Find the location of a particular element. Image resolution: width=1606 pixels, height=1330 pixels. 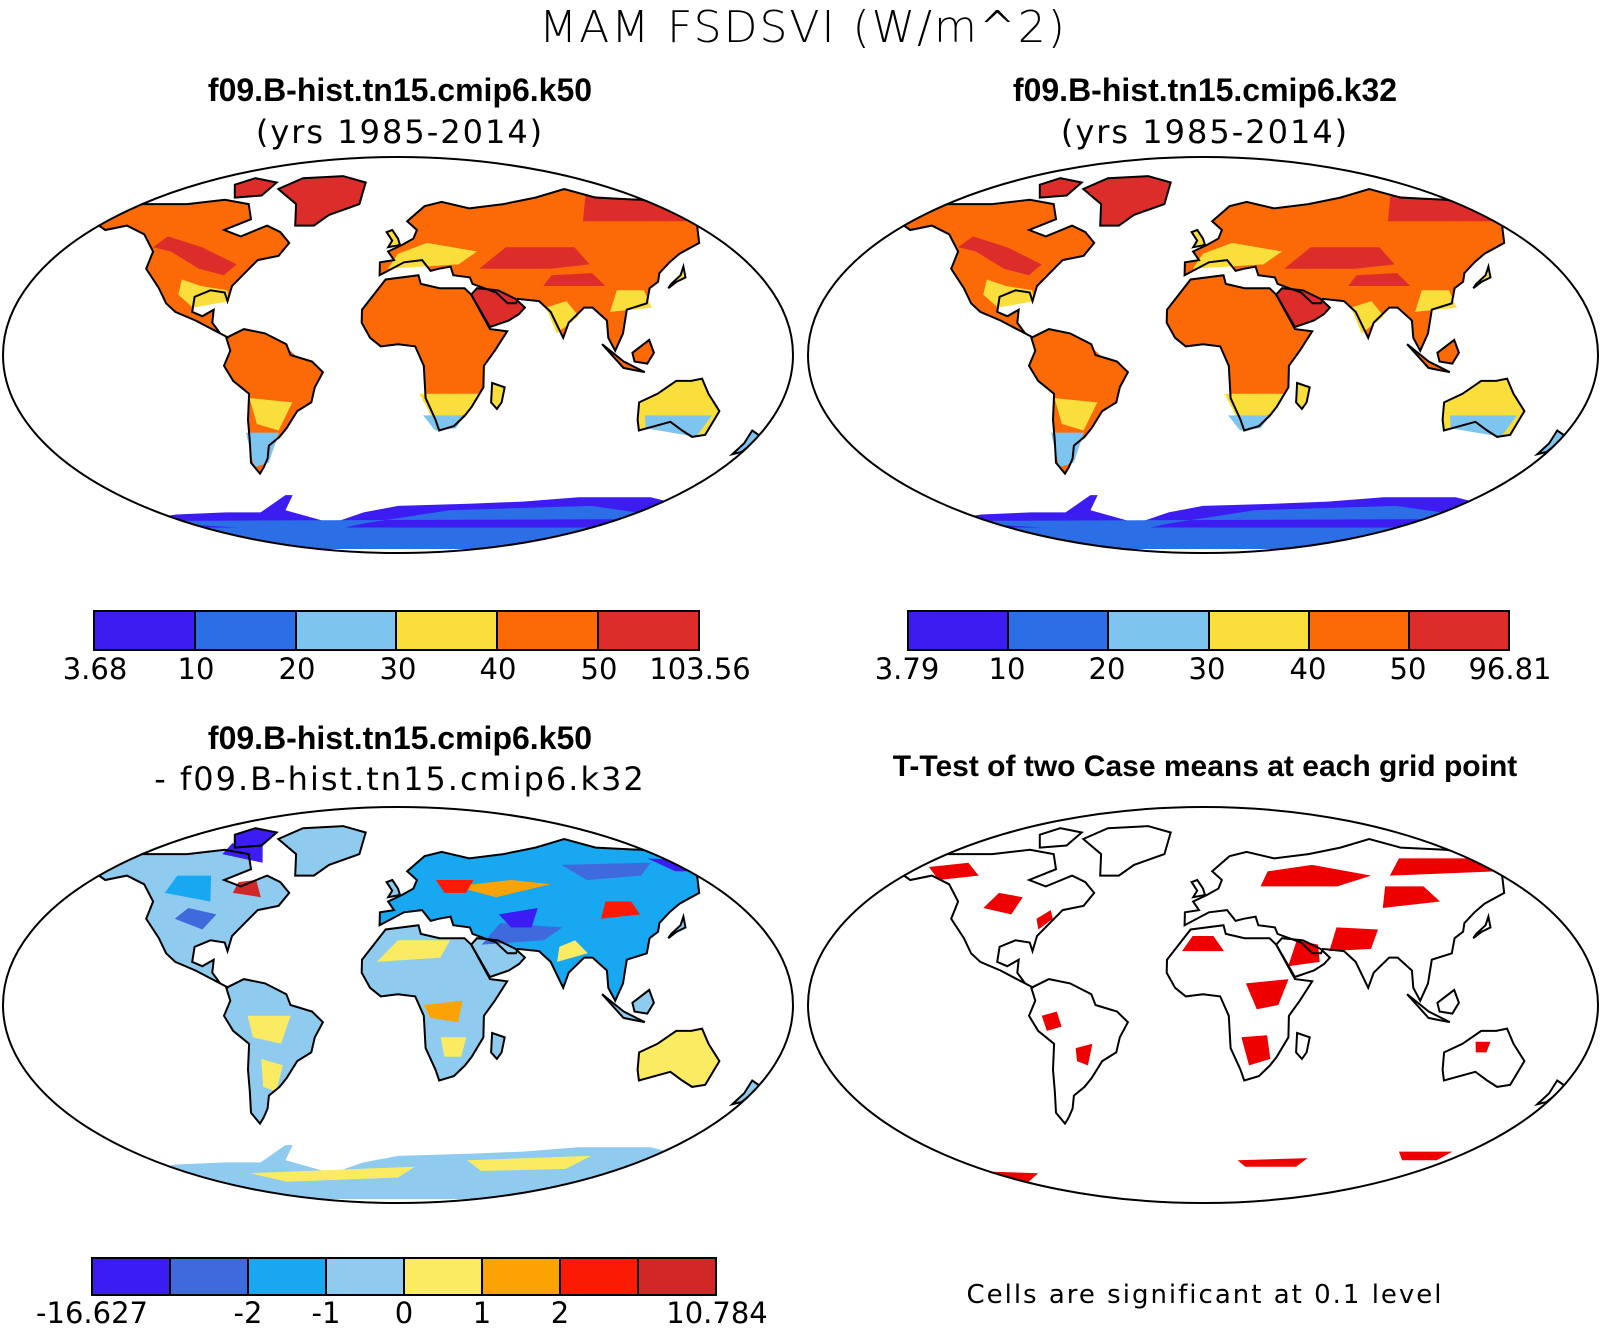

colorbar-tick-label: 20 is located at coordinates (297, 669).